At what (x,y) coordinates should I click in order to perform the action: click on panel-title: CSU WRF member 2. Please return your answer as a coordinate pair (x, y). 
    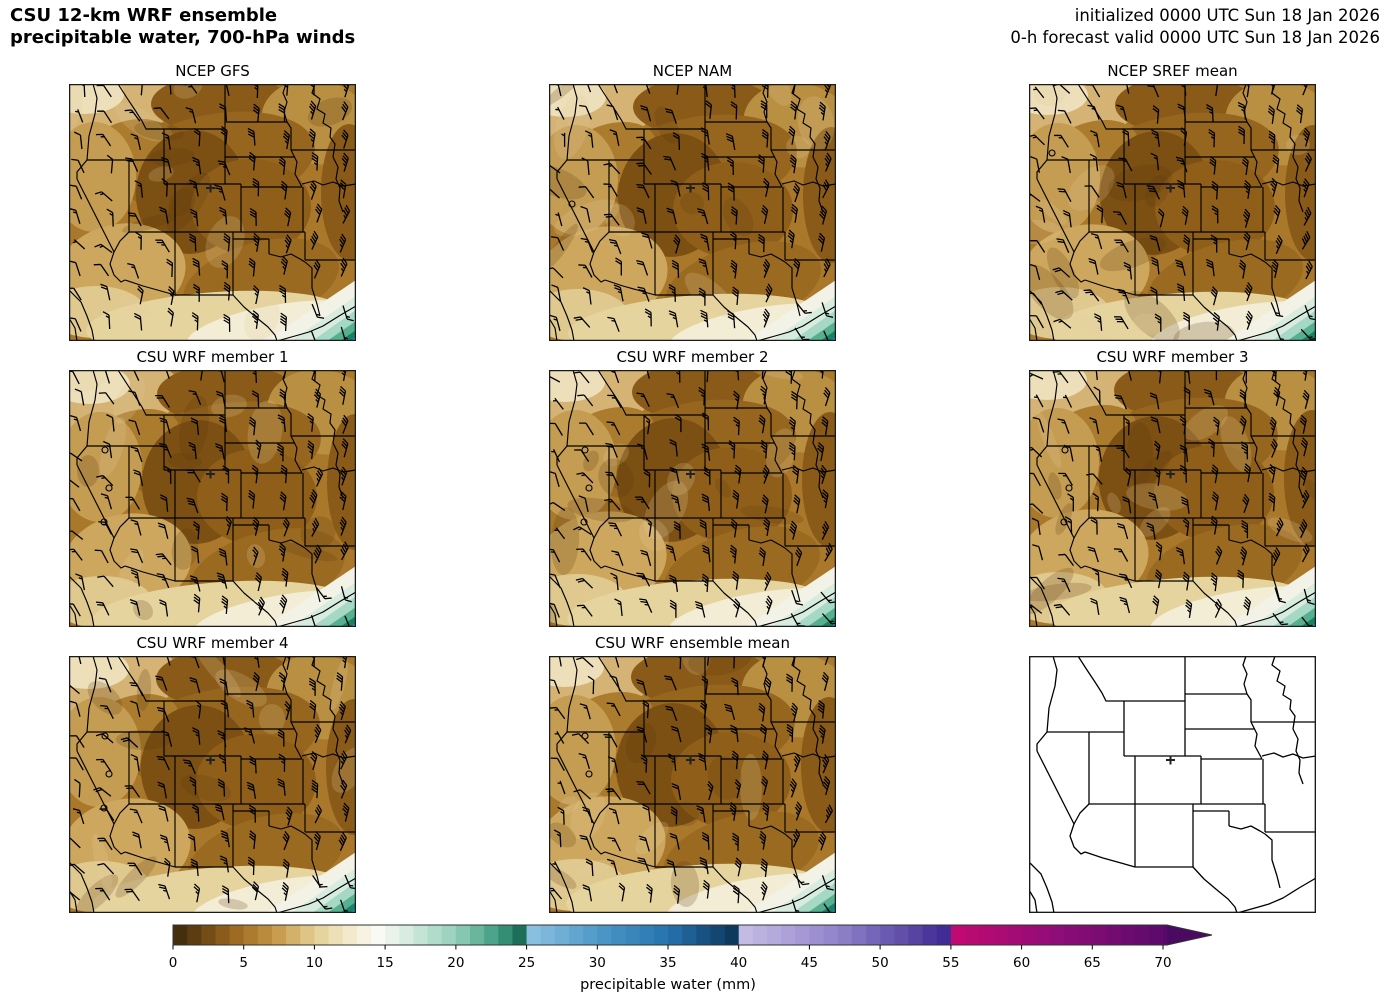
    Looking at the image, I should click on (692, 357).